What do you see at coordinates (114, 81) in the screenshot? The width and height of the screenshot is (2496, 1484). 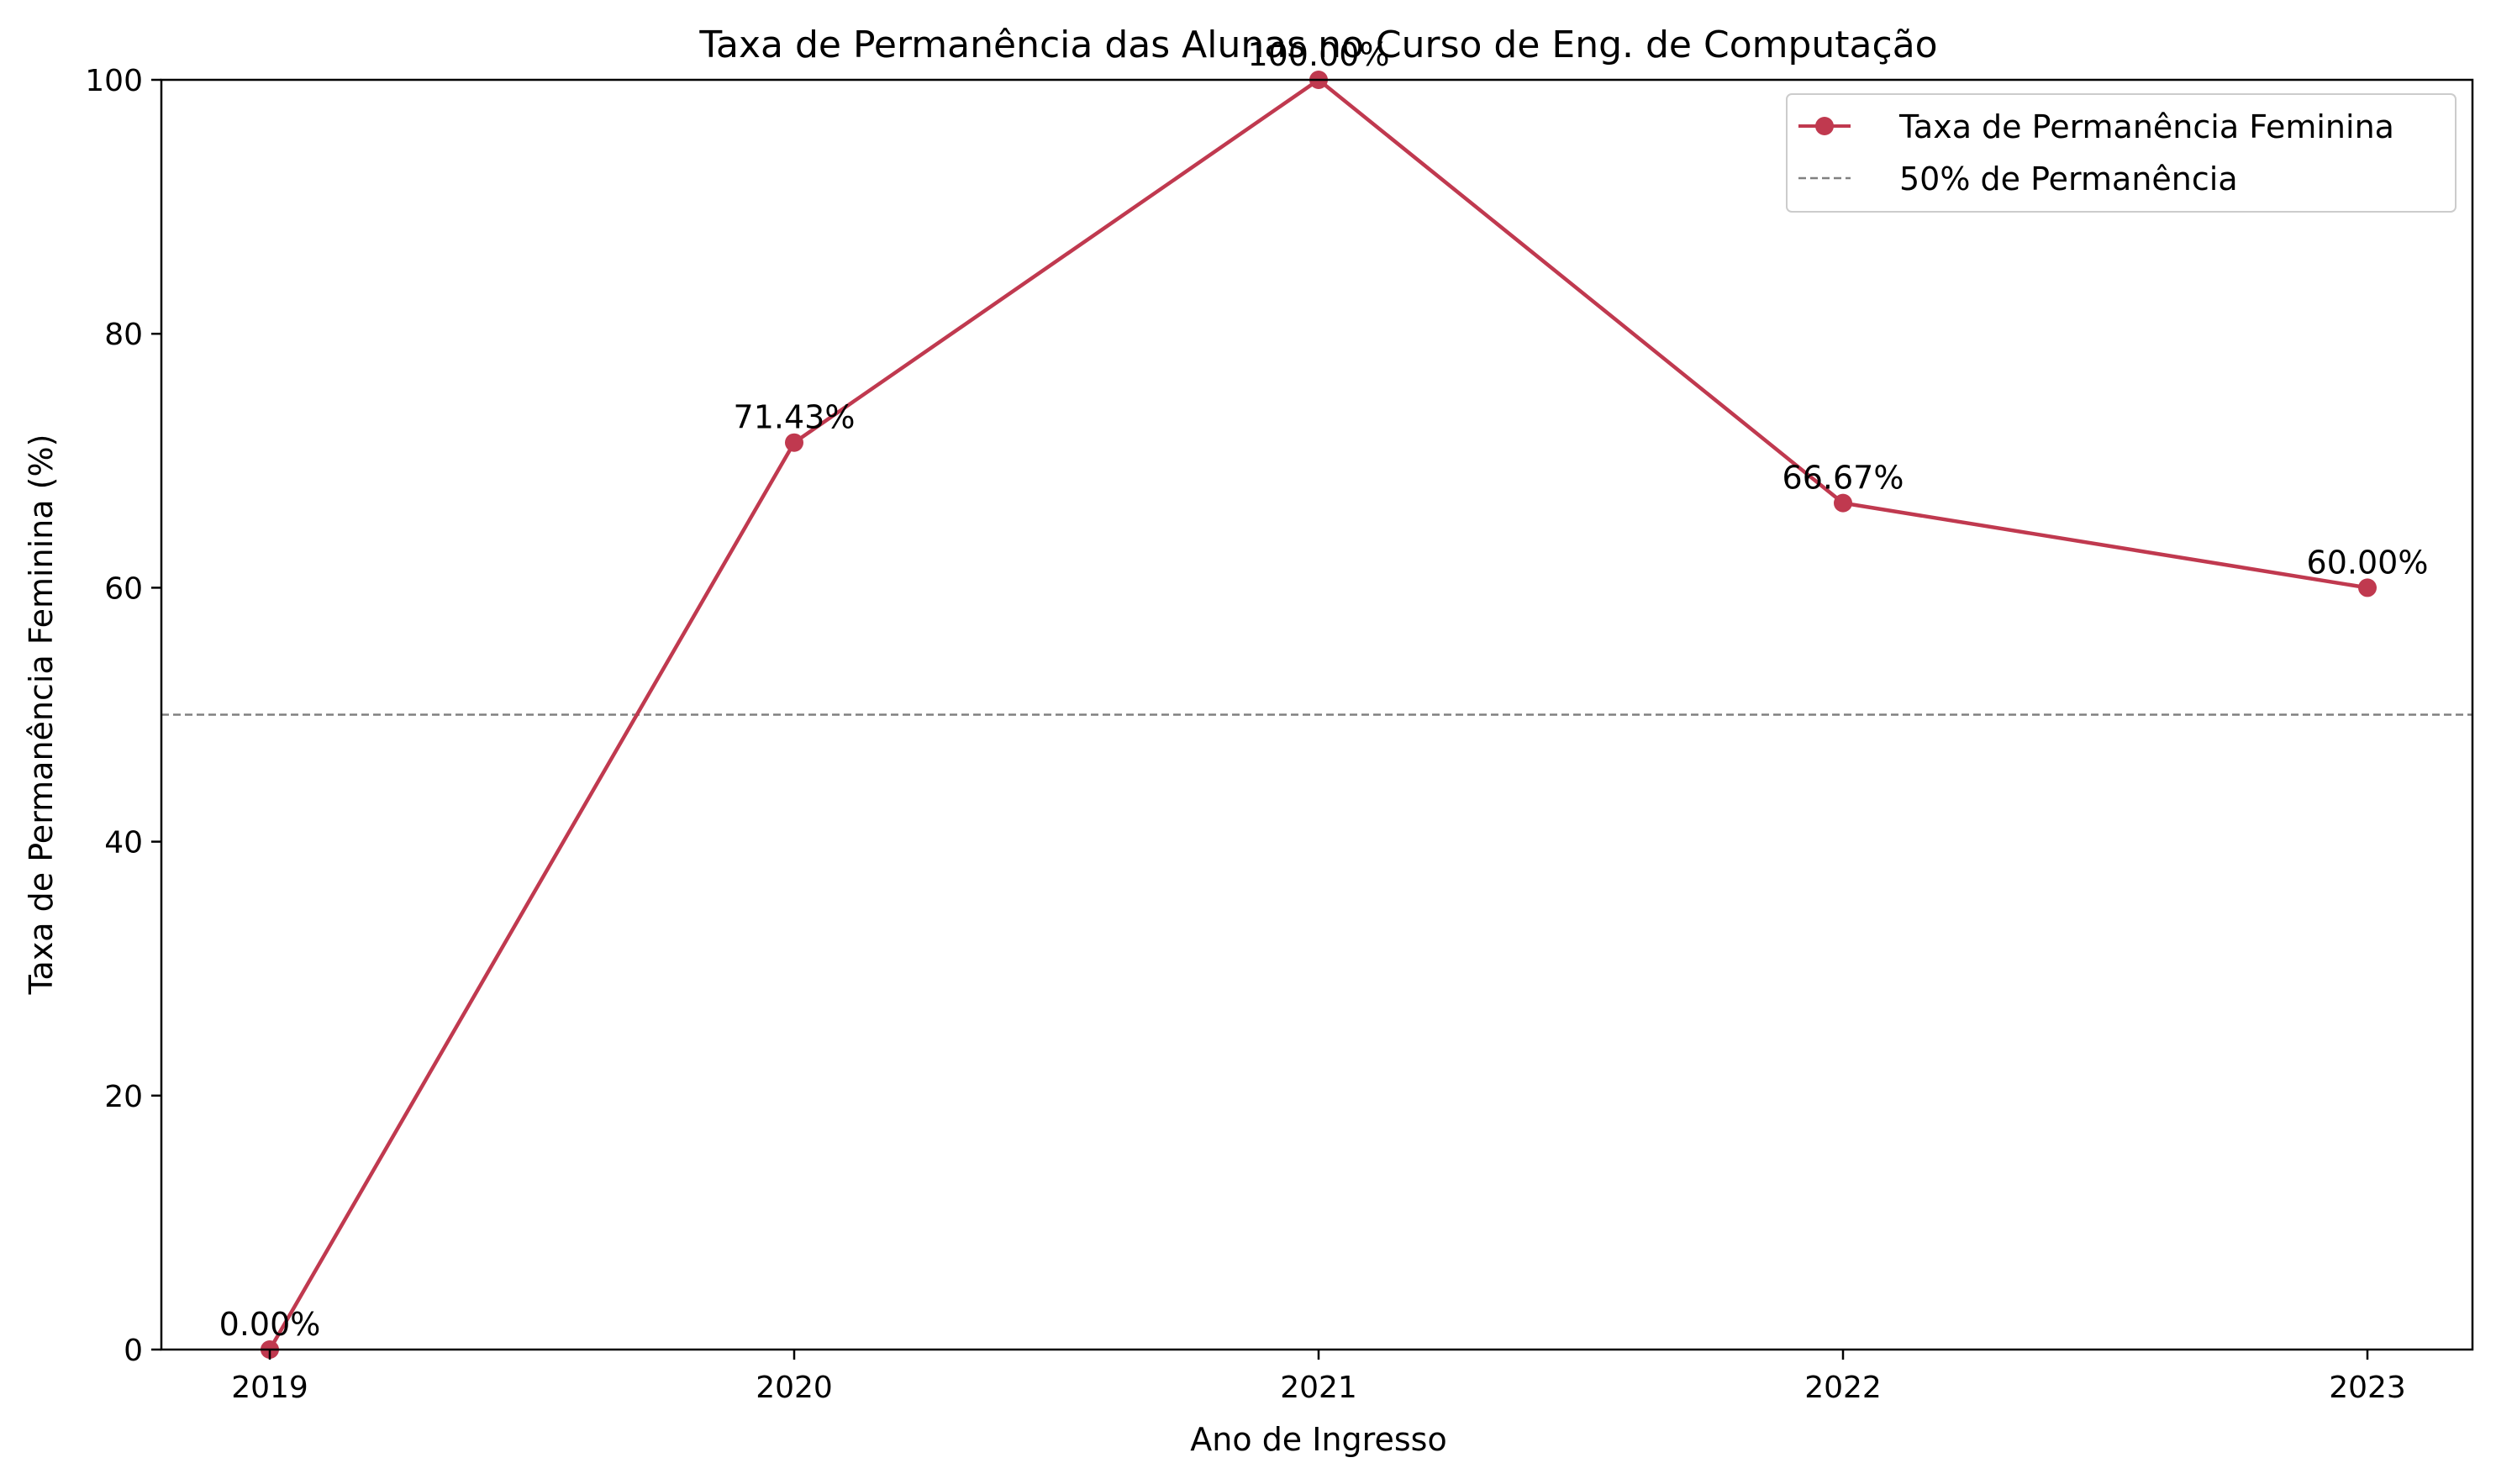 I see `y-tick-label: 100` at bounding box center [114, 81].